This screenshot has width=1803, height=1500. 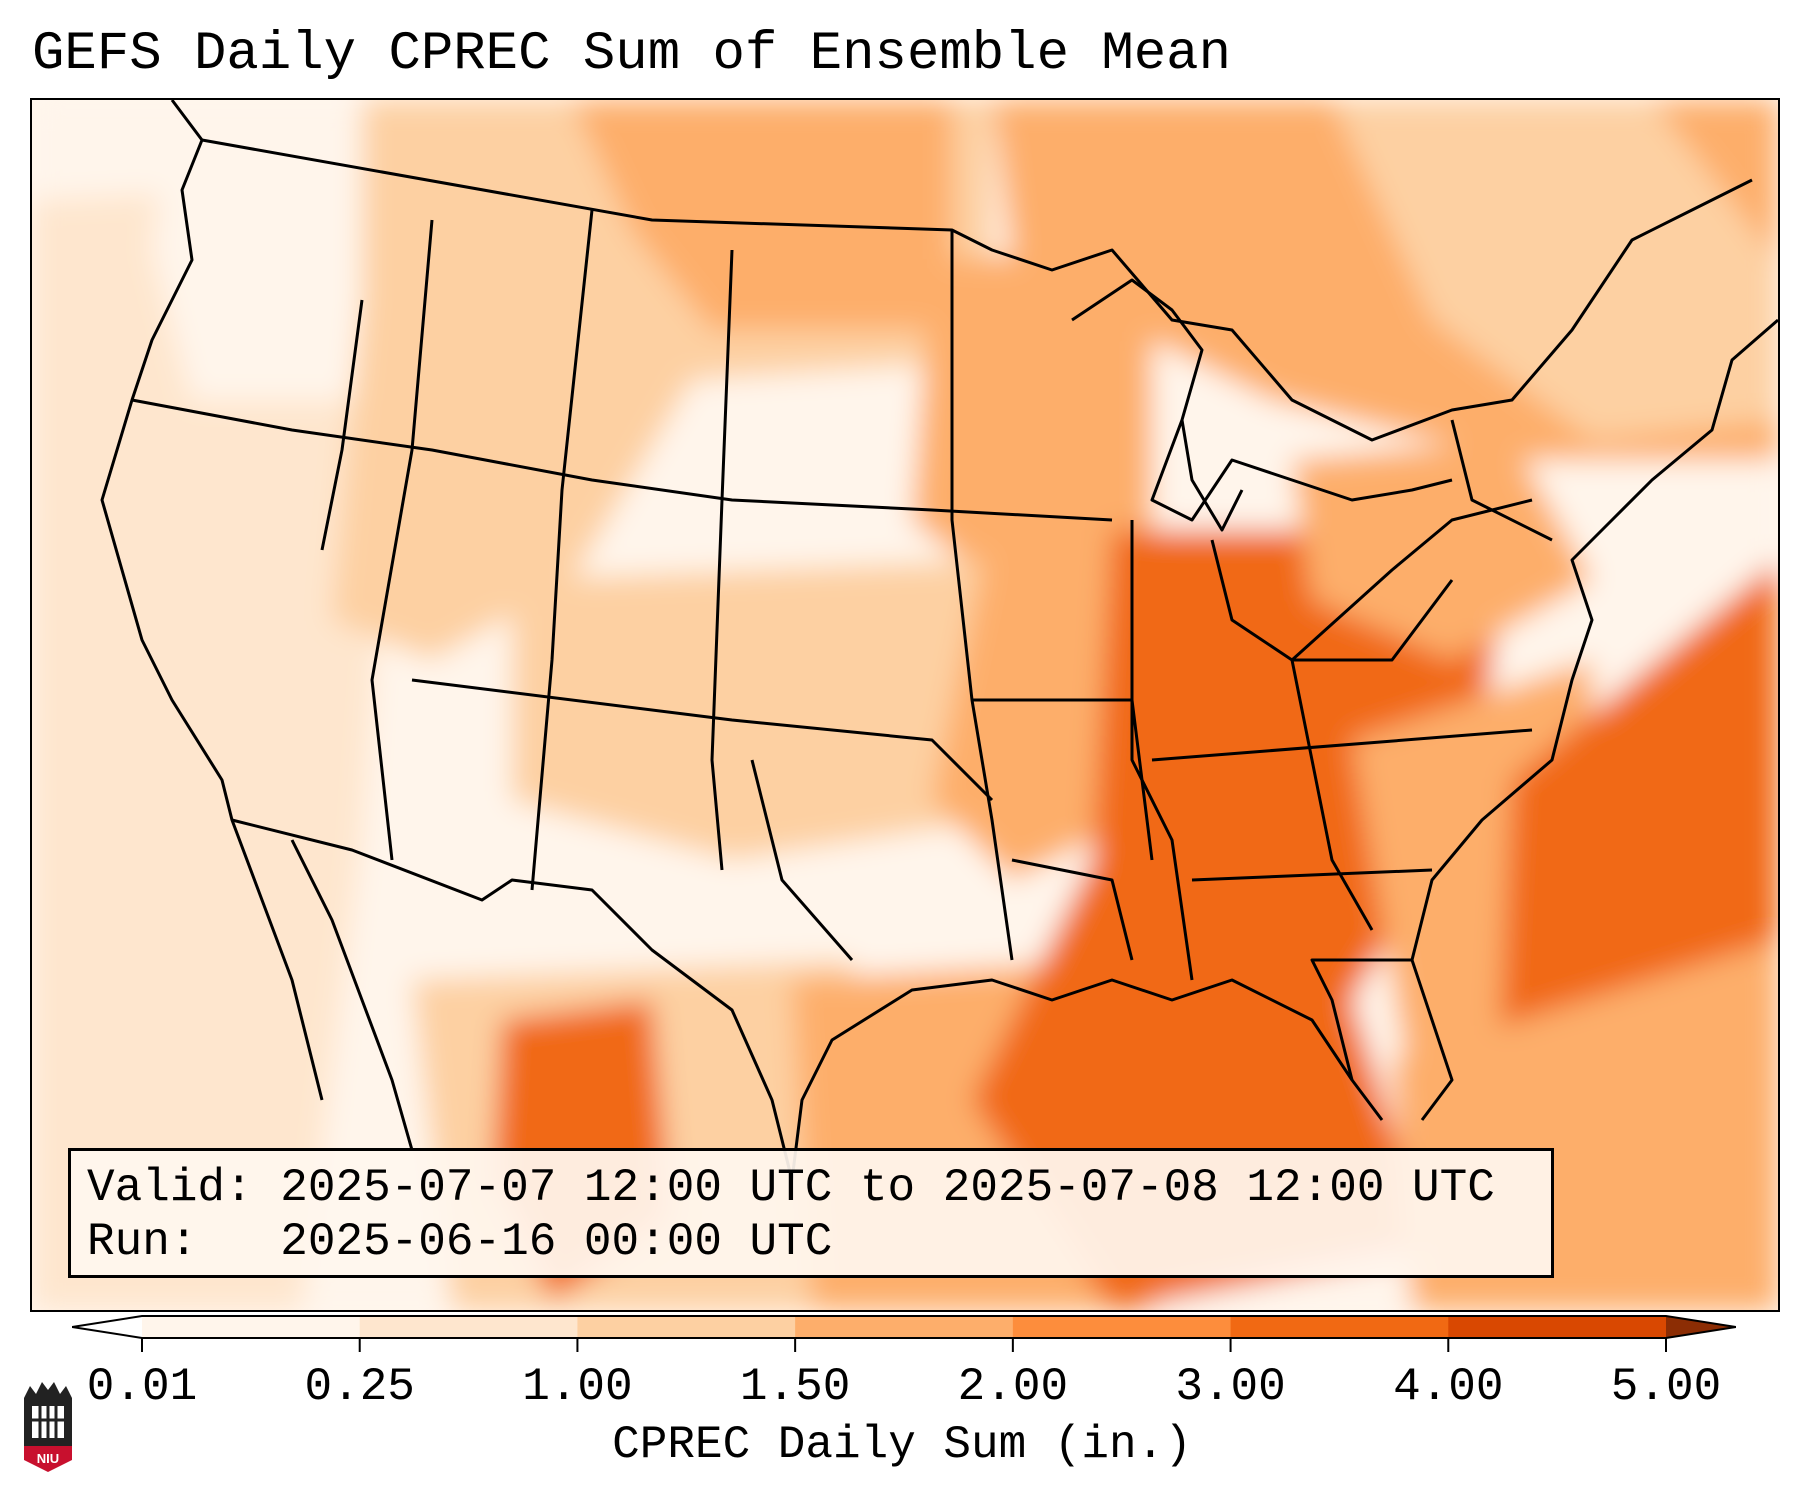 What do you see at coordinates (107, 1327) in the screenshot?
I see `colorbar-under-extension` at bounding box center [107, 1327].